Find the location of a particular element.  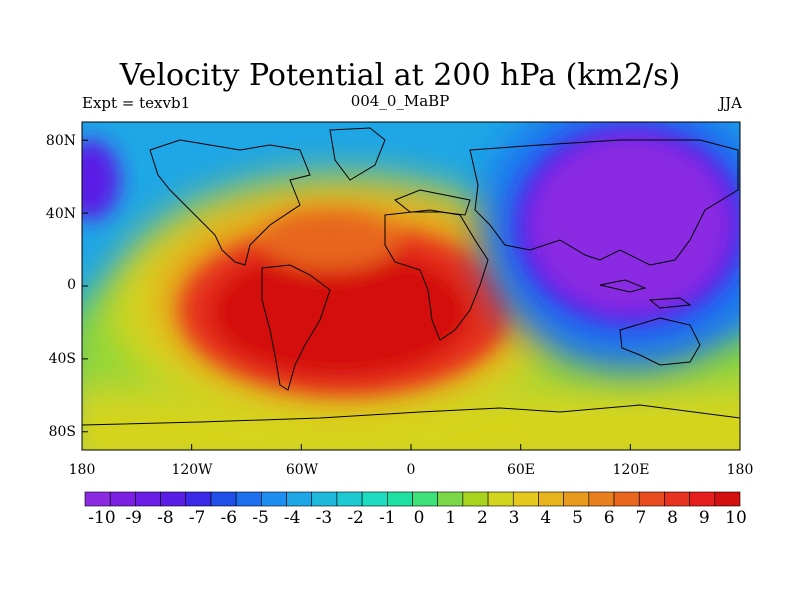

lon-label-120e: 120E is located at coordinates (631, 470).